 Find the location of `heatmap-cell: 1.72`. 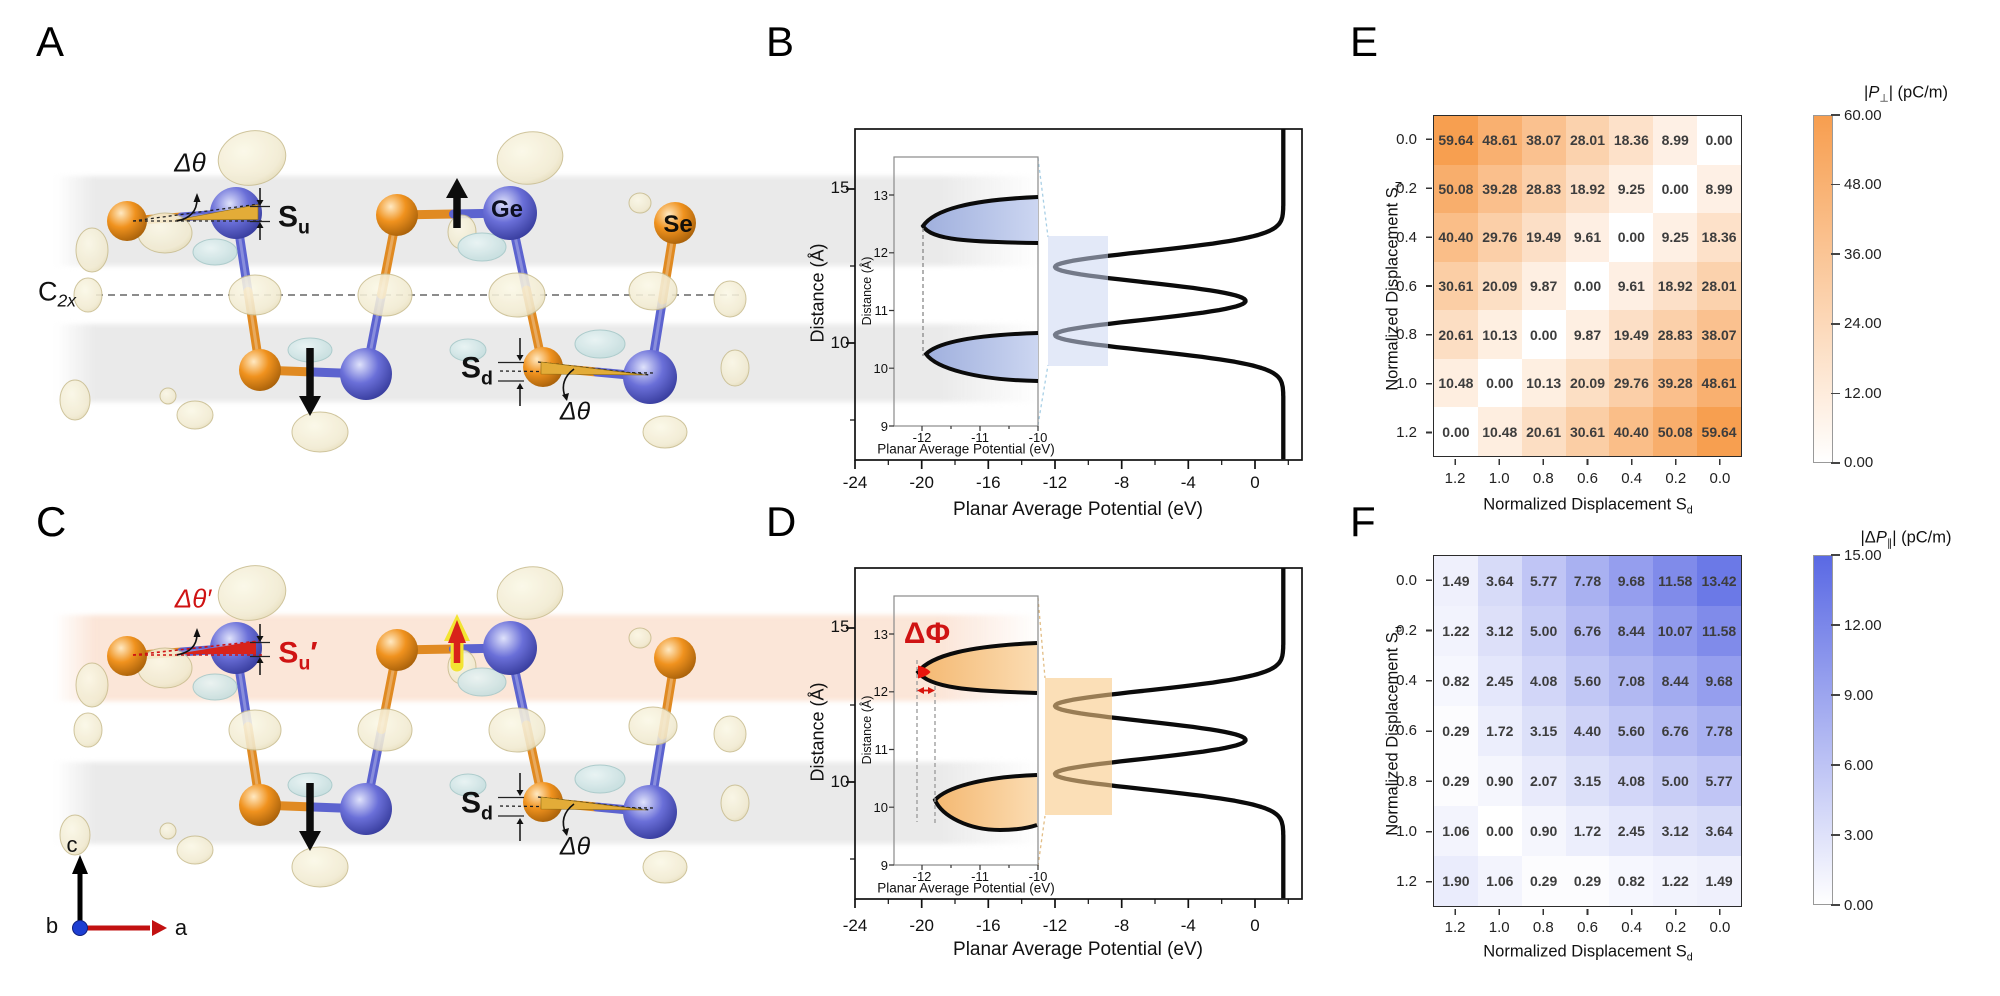

heatmap-cell: 1.72 is located at coordinates (1587, 831).